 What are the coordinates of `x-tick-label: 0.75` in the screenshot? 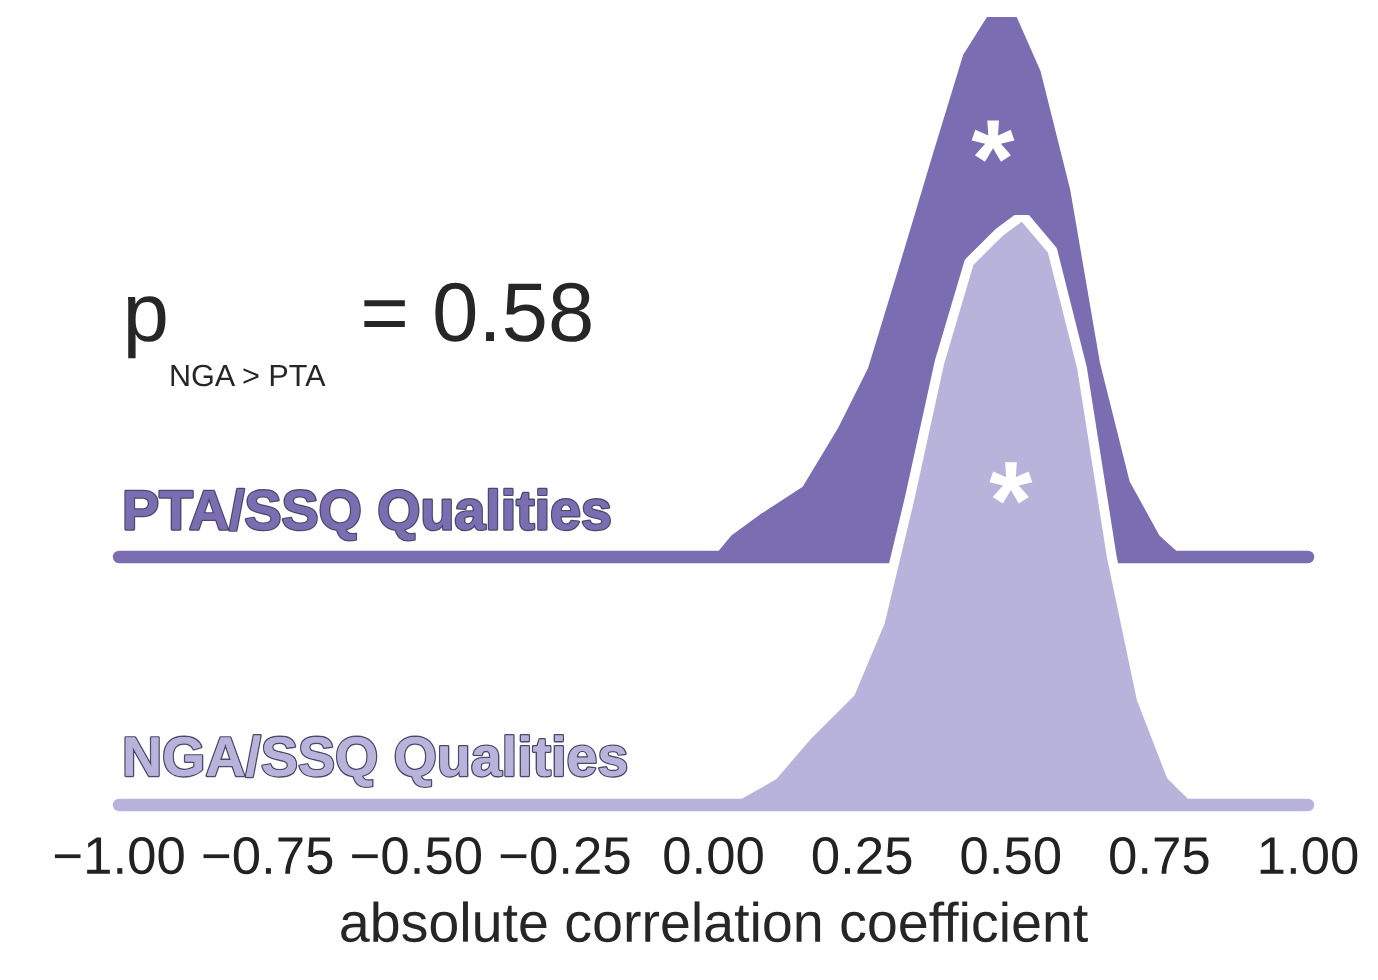 It's located at (1159, 855).